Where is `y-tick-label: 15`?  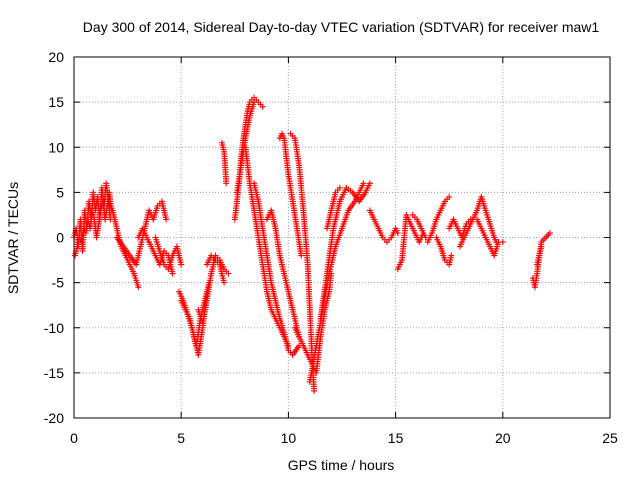
y-tick-label: 15 is located at coordinates (56, 102).